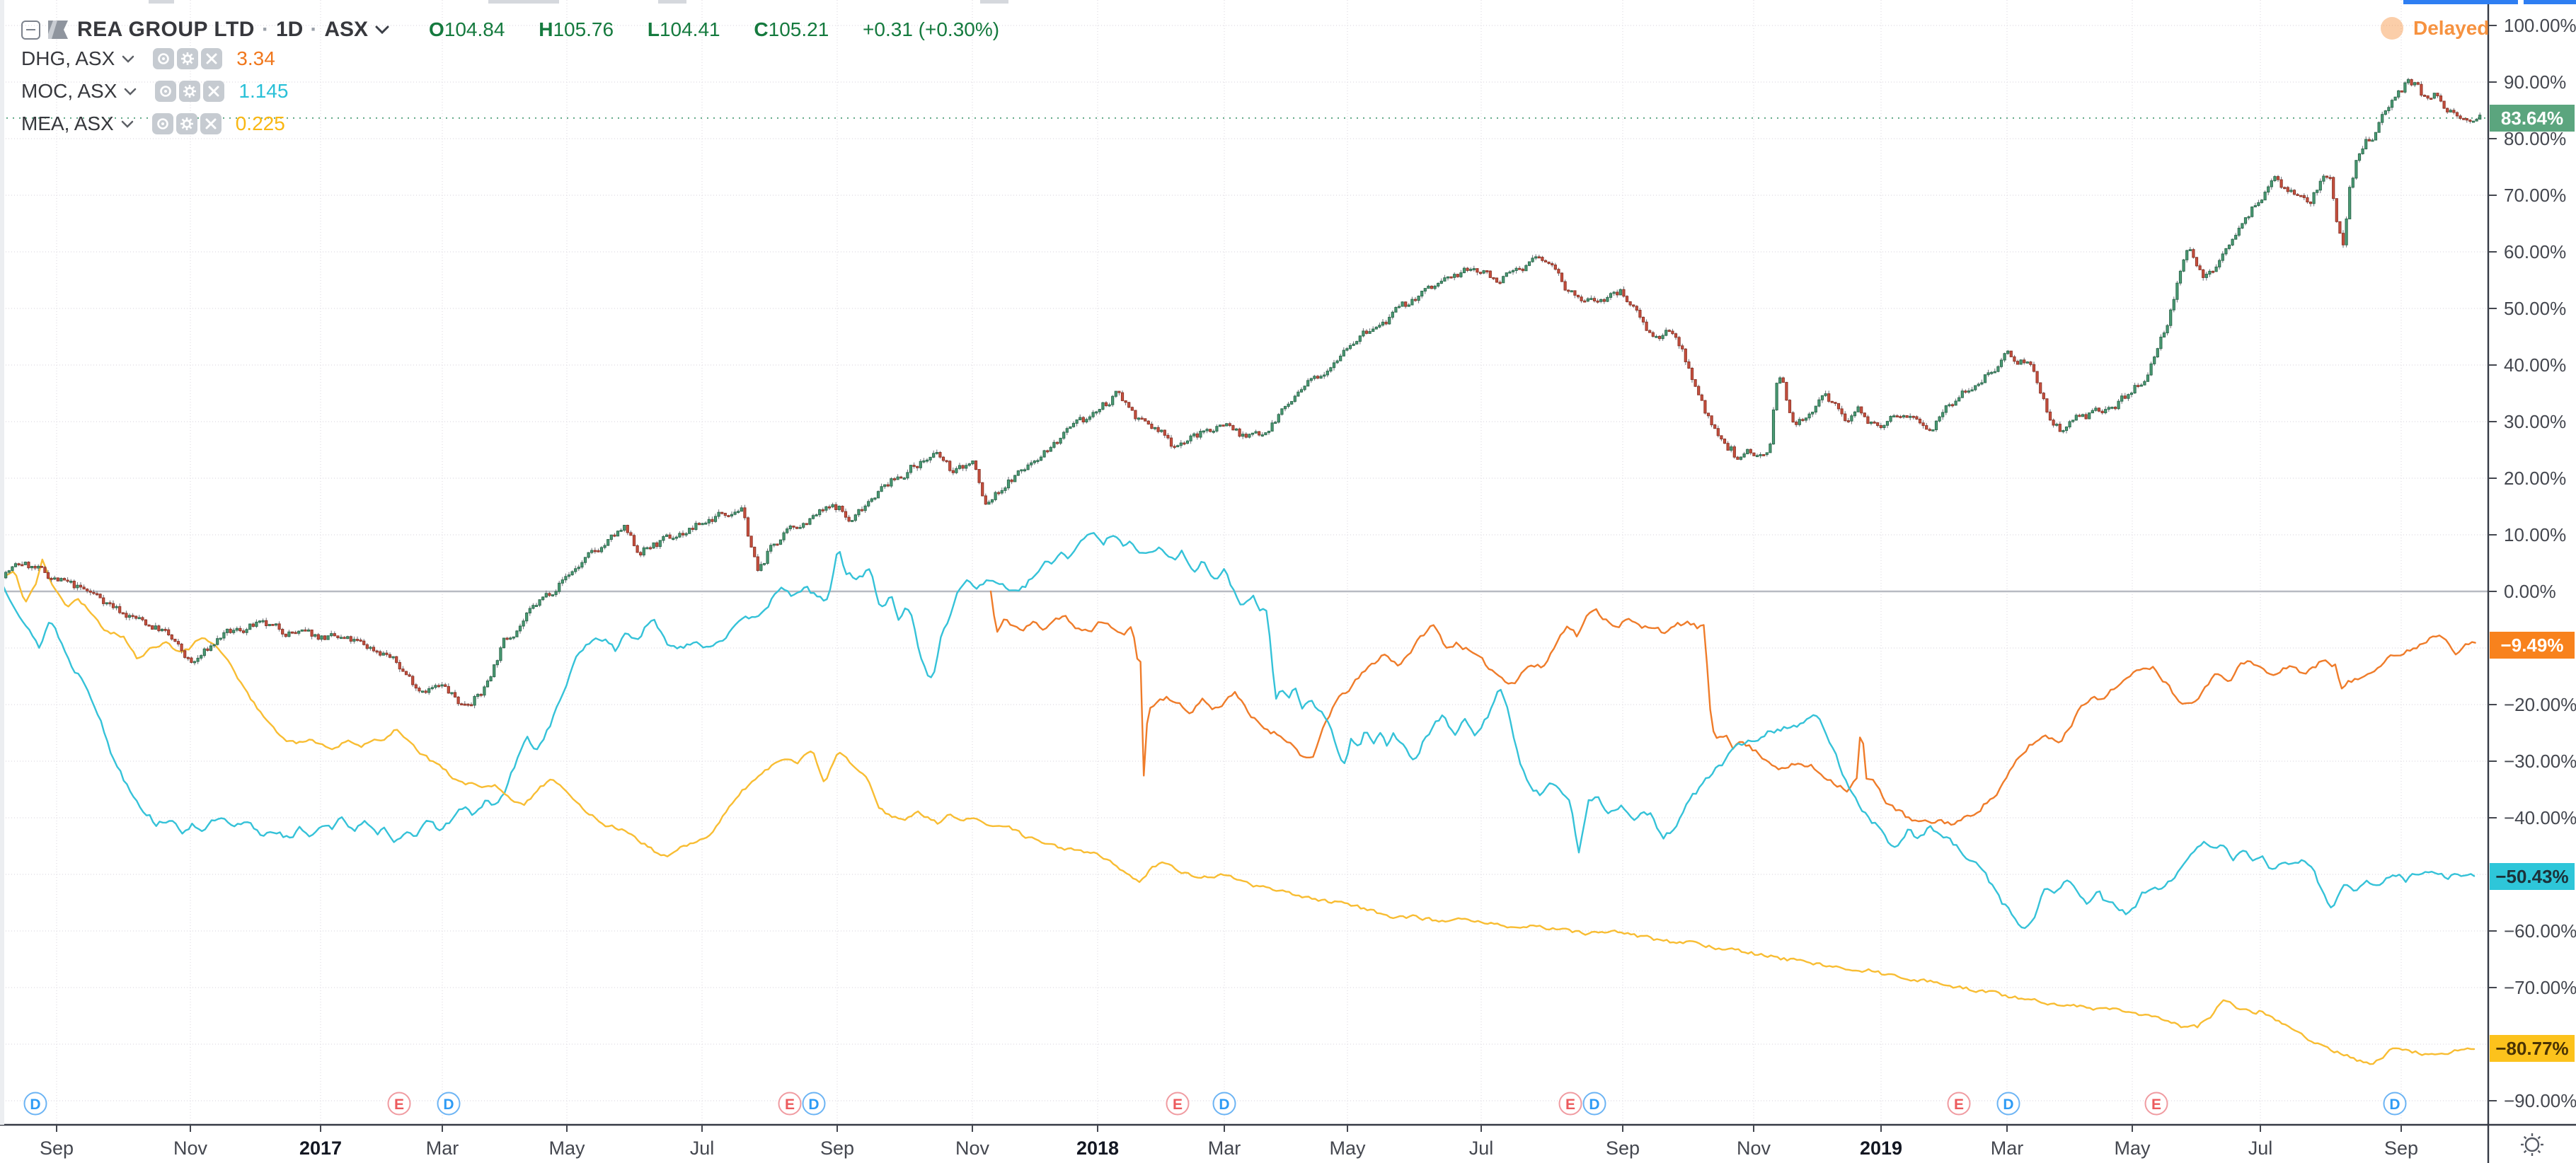  Describe the element at coordinates (2535, 308) in the screenshot. I see `svg-text: 50.00%` at that location.